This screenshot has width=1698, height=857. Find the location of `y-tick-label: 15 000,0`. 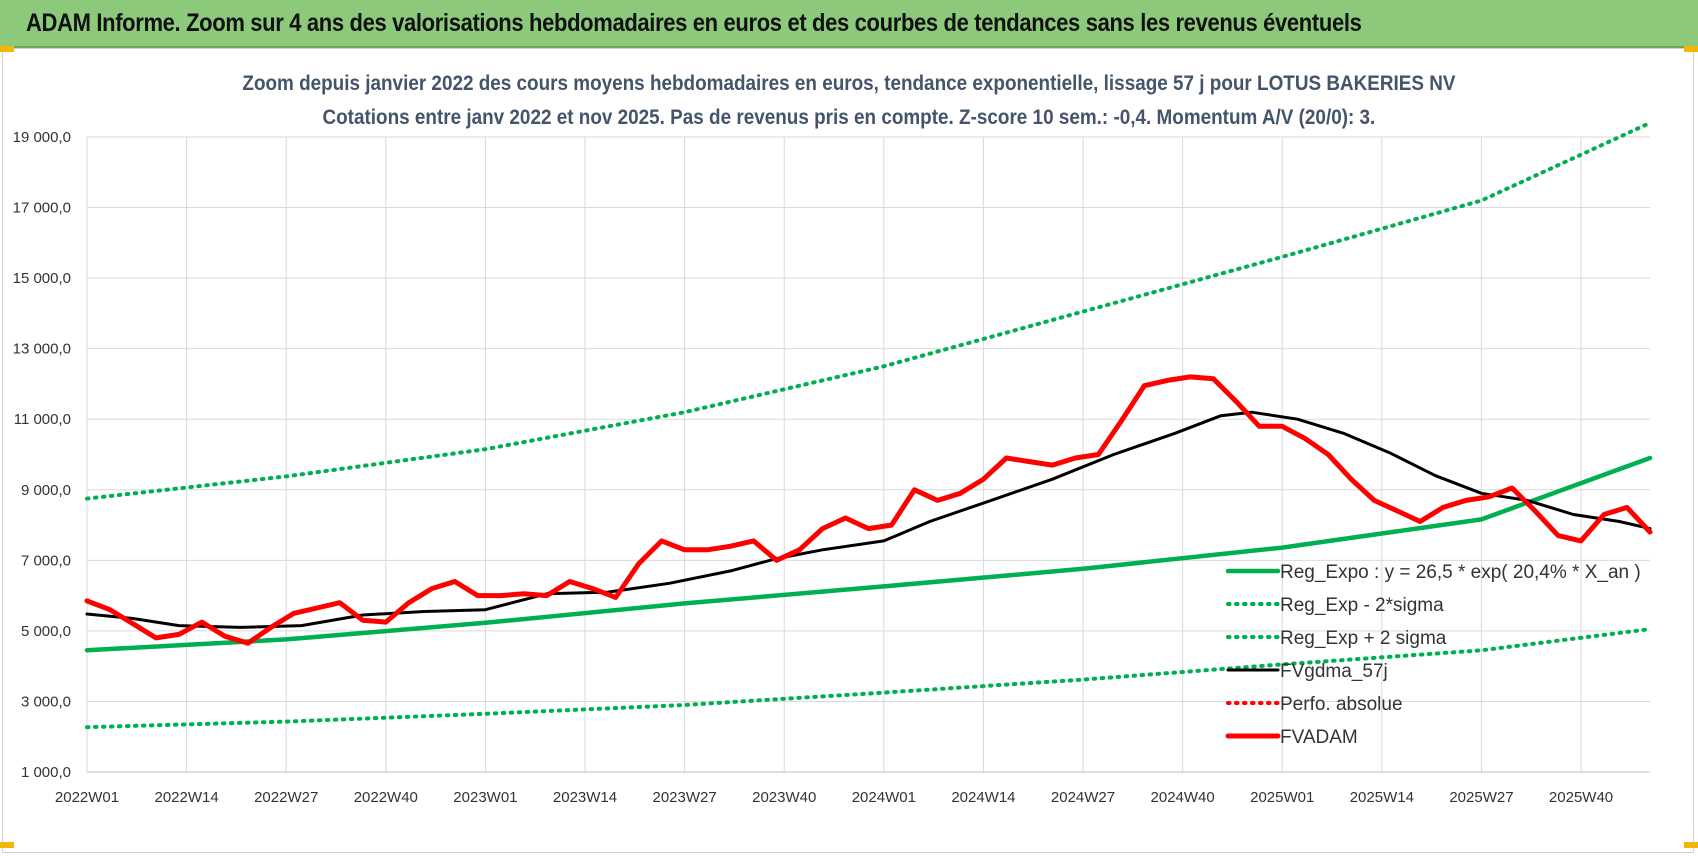

y-tick-label: 15 000,0 is located at coordinates (42, 278).